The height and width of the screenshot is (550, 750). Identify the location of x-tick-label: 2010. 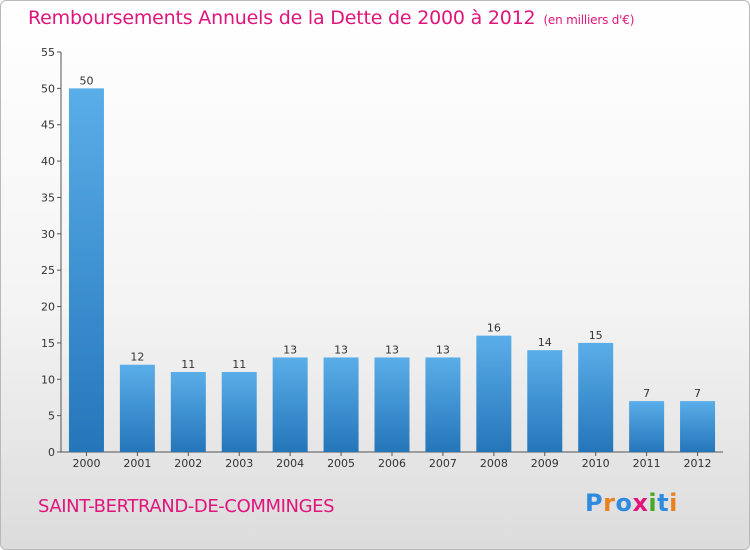
(596, 463).